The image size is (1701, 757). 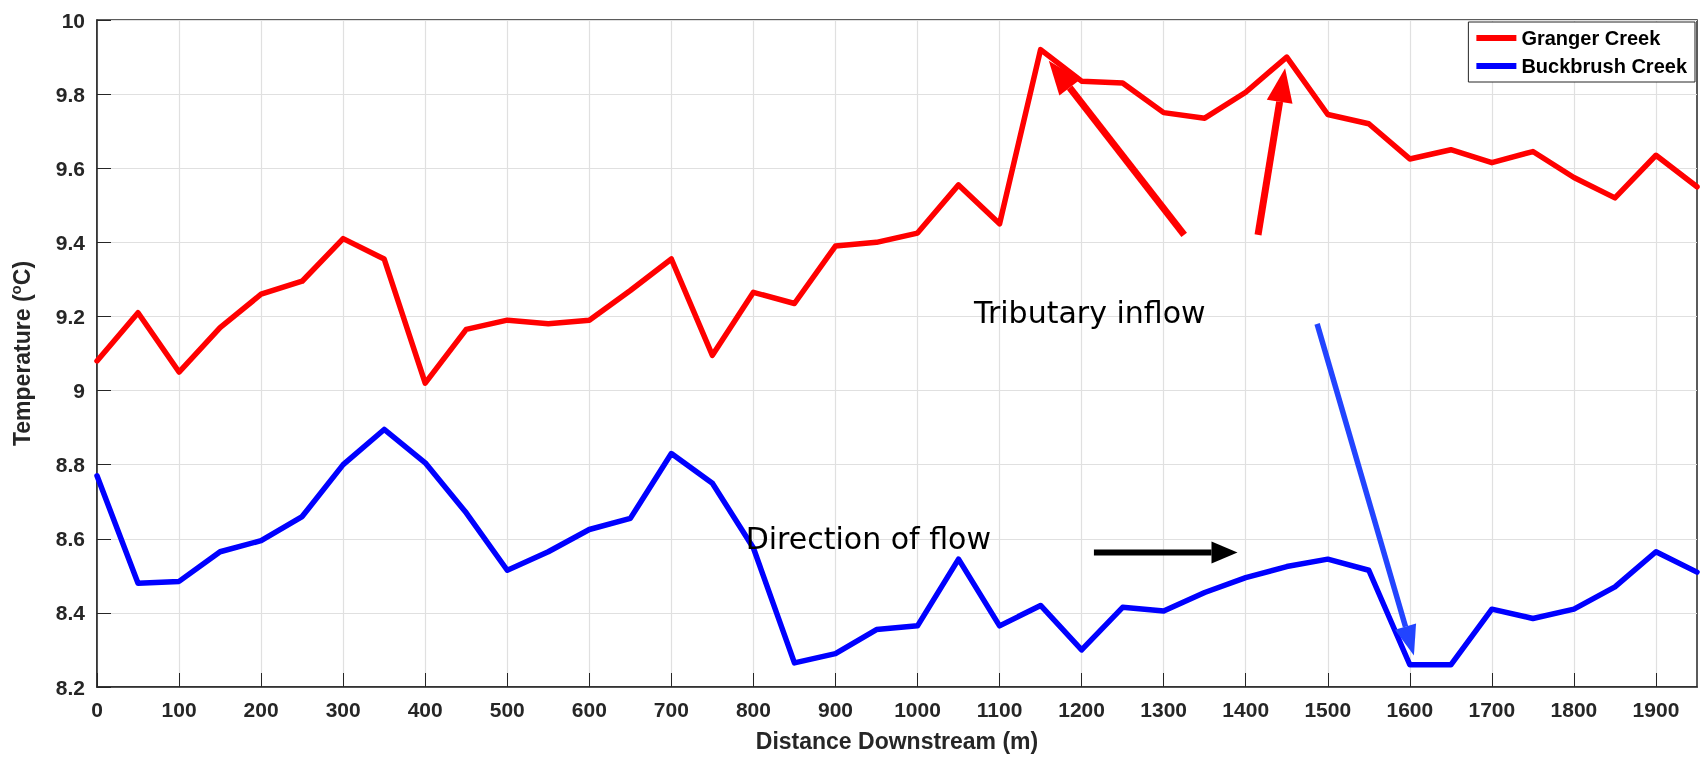 I want to click on y-axis-title: Temperature (oC), so click(x=21, y=353).